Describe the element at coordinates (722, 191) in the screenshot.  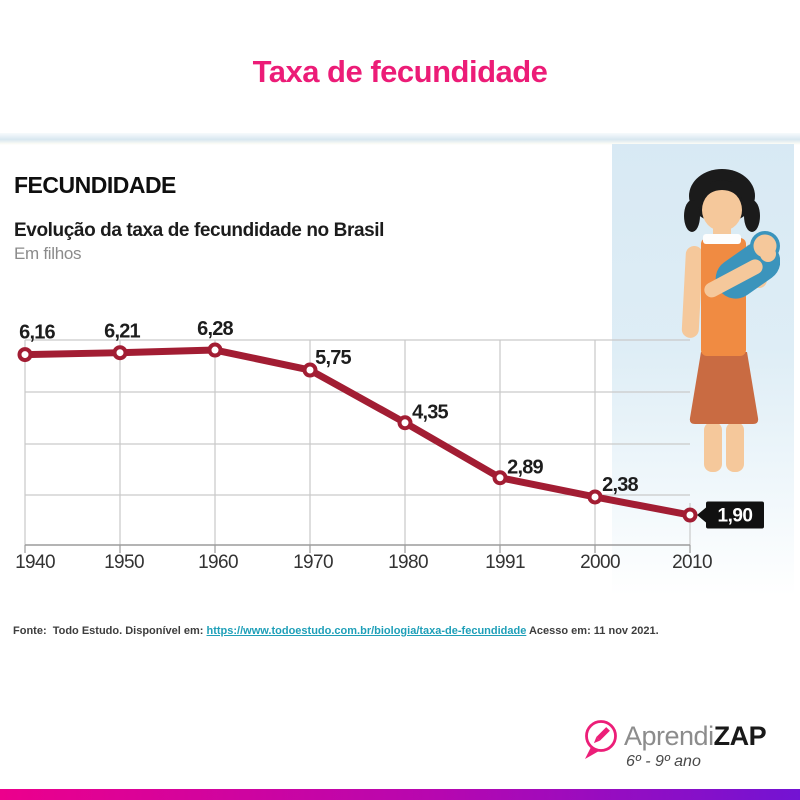
I see `mother-bangs` at that location.